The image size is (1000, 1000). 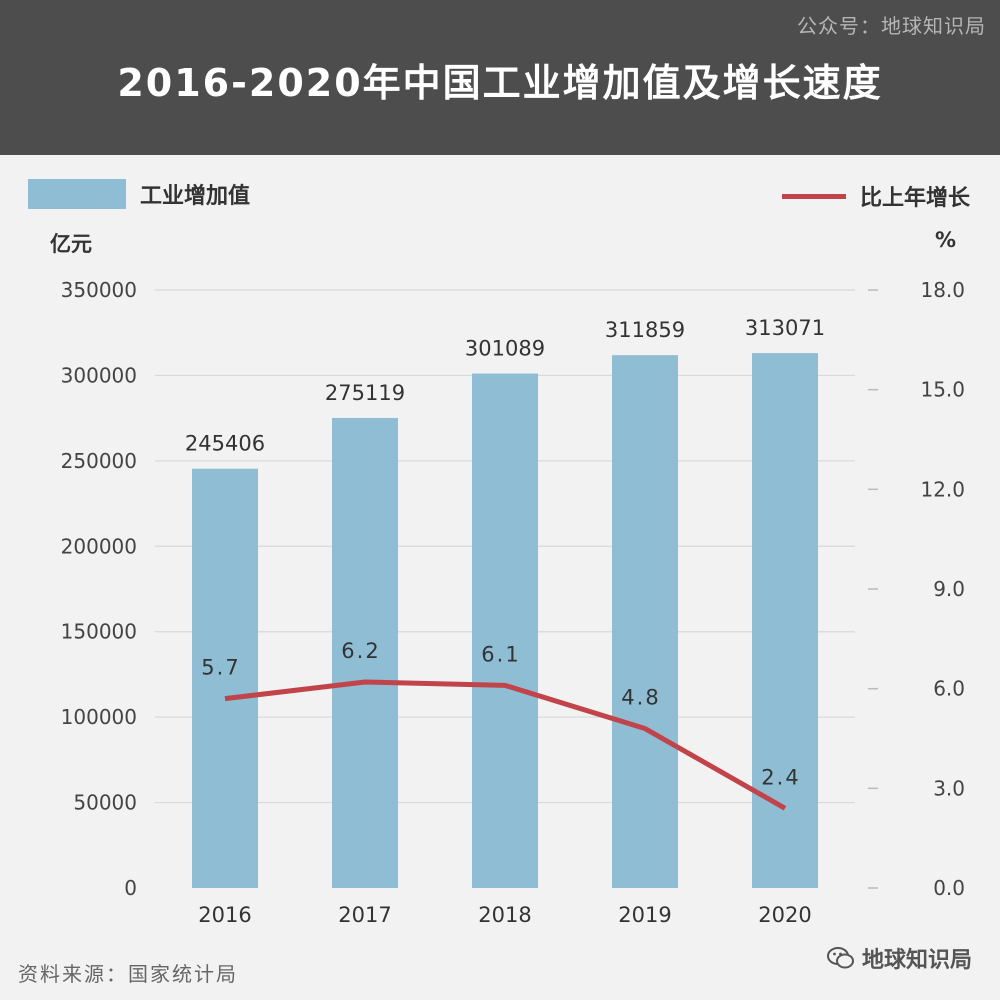 I want to click on legend-line-label: 比上年增长, so click(x=914, y=198).